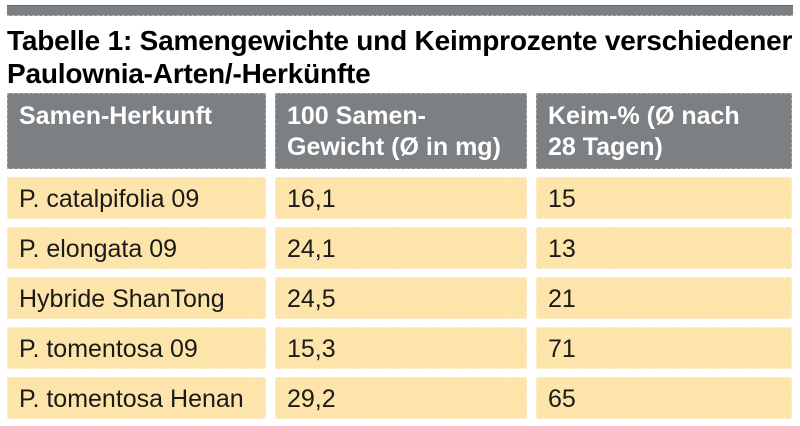 The image size is (800, 426). Describe the element at coordinates (664, 398) in the screenshot. I see `table-cell-keim: 65` at that location.